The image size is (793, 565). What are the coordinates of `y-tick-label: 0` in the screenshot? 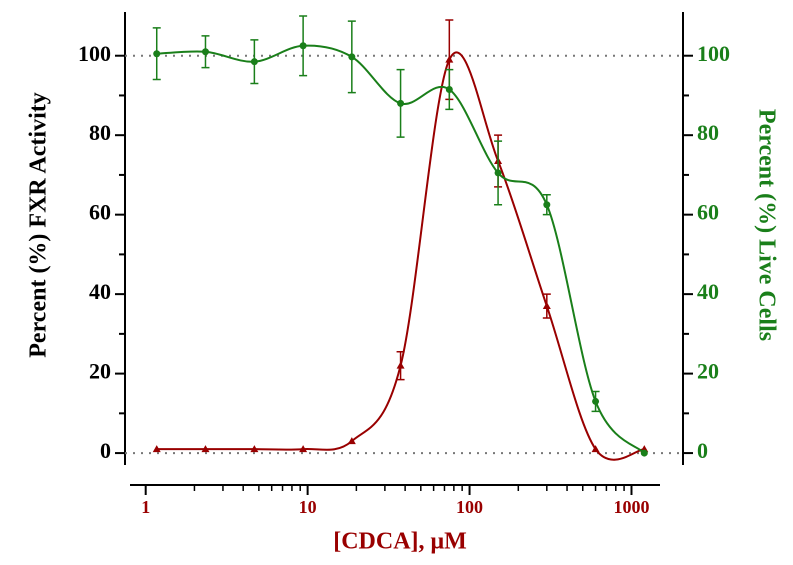 It's located at (105, 450).